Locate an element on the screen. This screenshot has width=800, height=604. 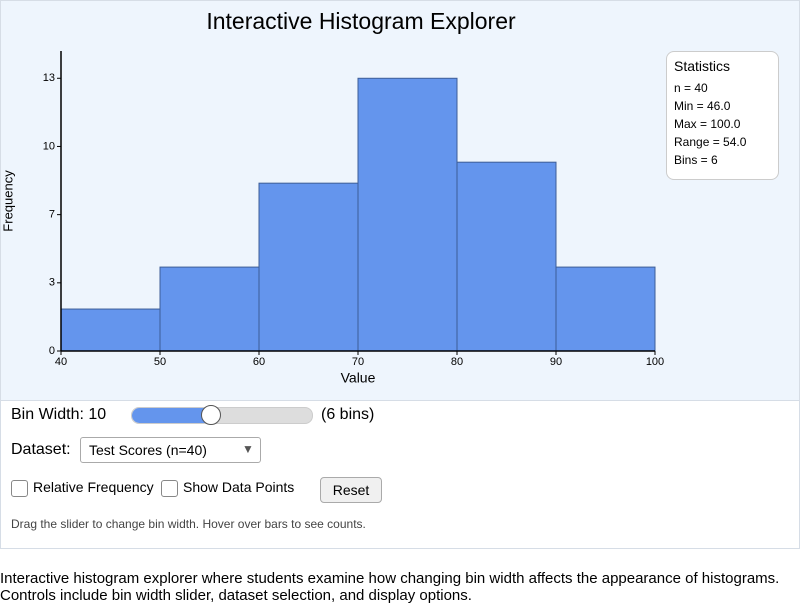
bin-count: (6 bins) is located at coordinates (348, 414).